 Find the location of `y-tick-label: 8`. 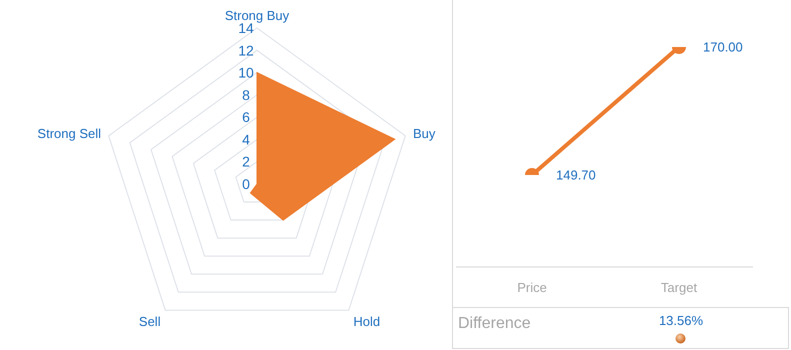

y-tick-label: 8 is located at coordinates (246, 94).